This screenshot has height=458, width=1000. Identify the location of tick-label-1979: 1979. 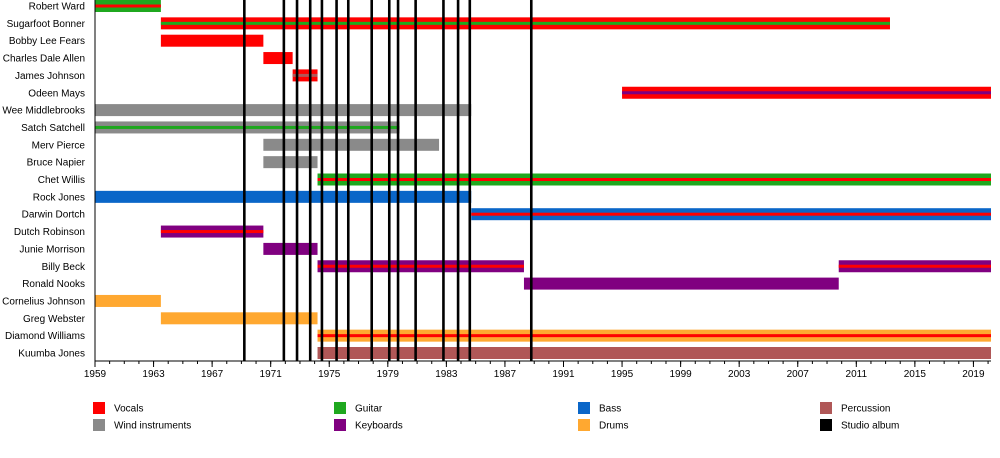
(388, 374).